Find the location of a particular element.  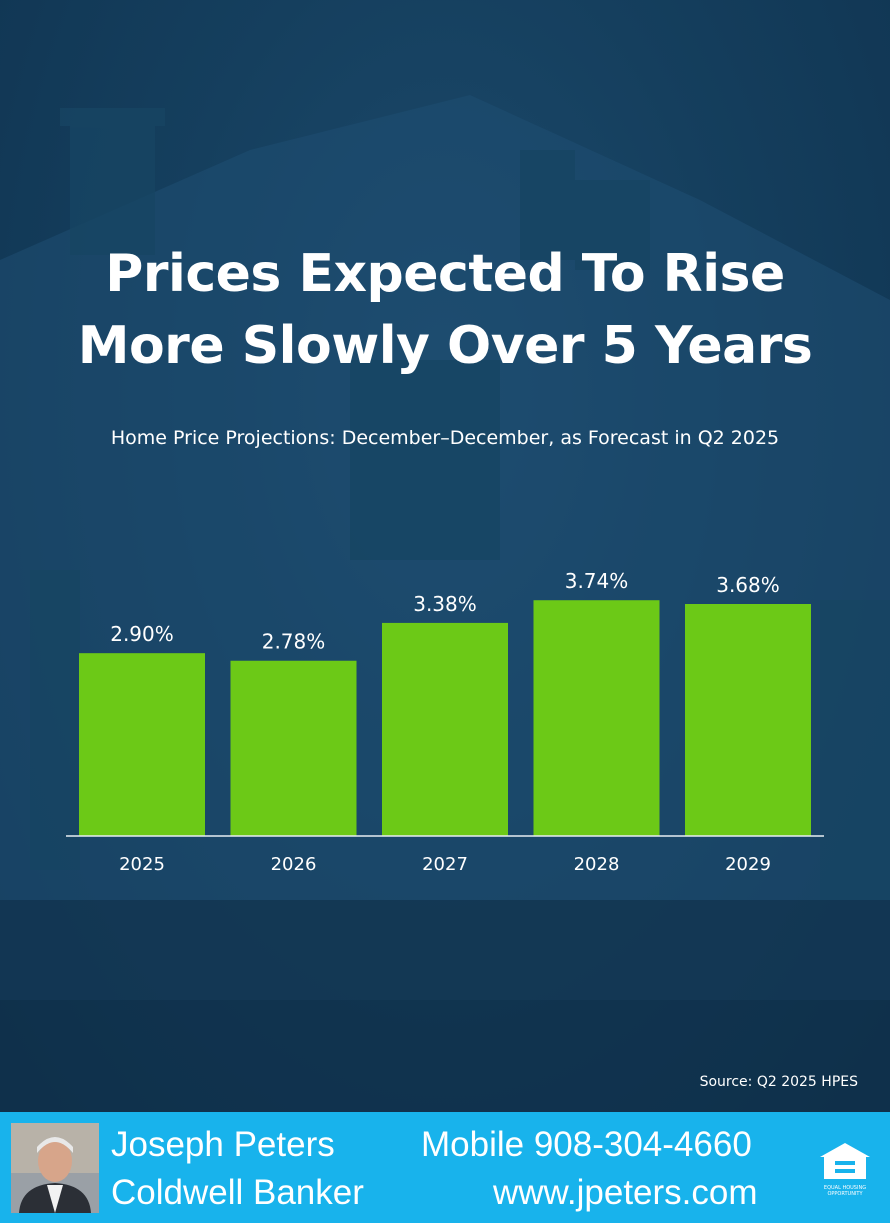

agent-photo is located at coordinates (55, 1168).